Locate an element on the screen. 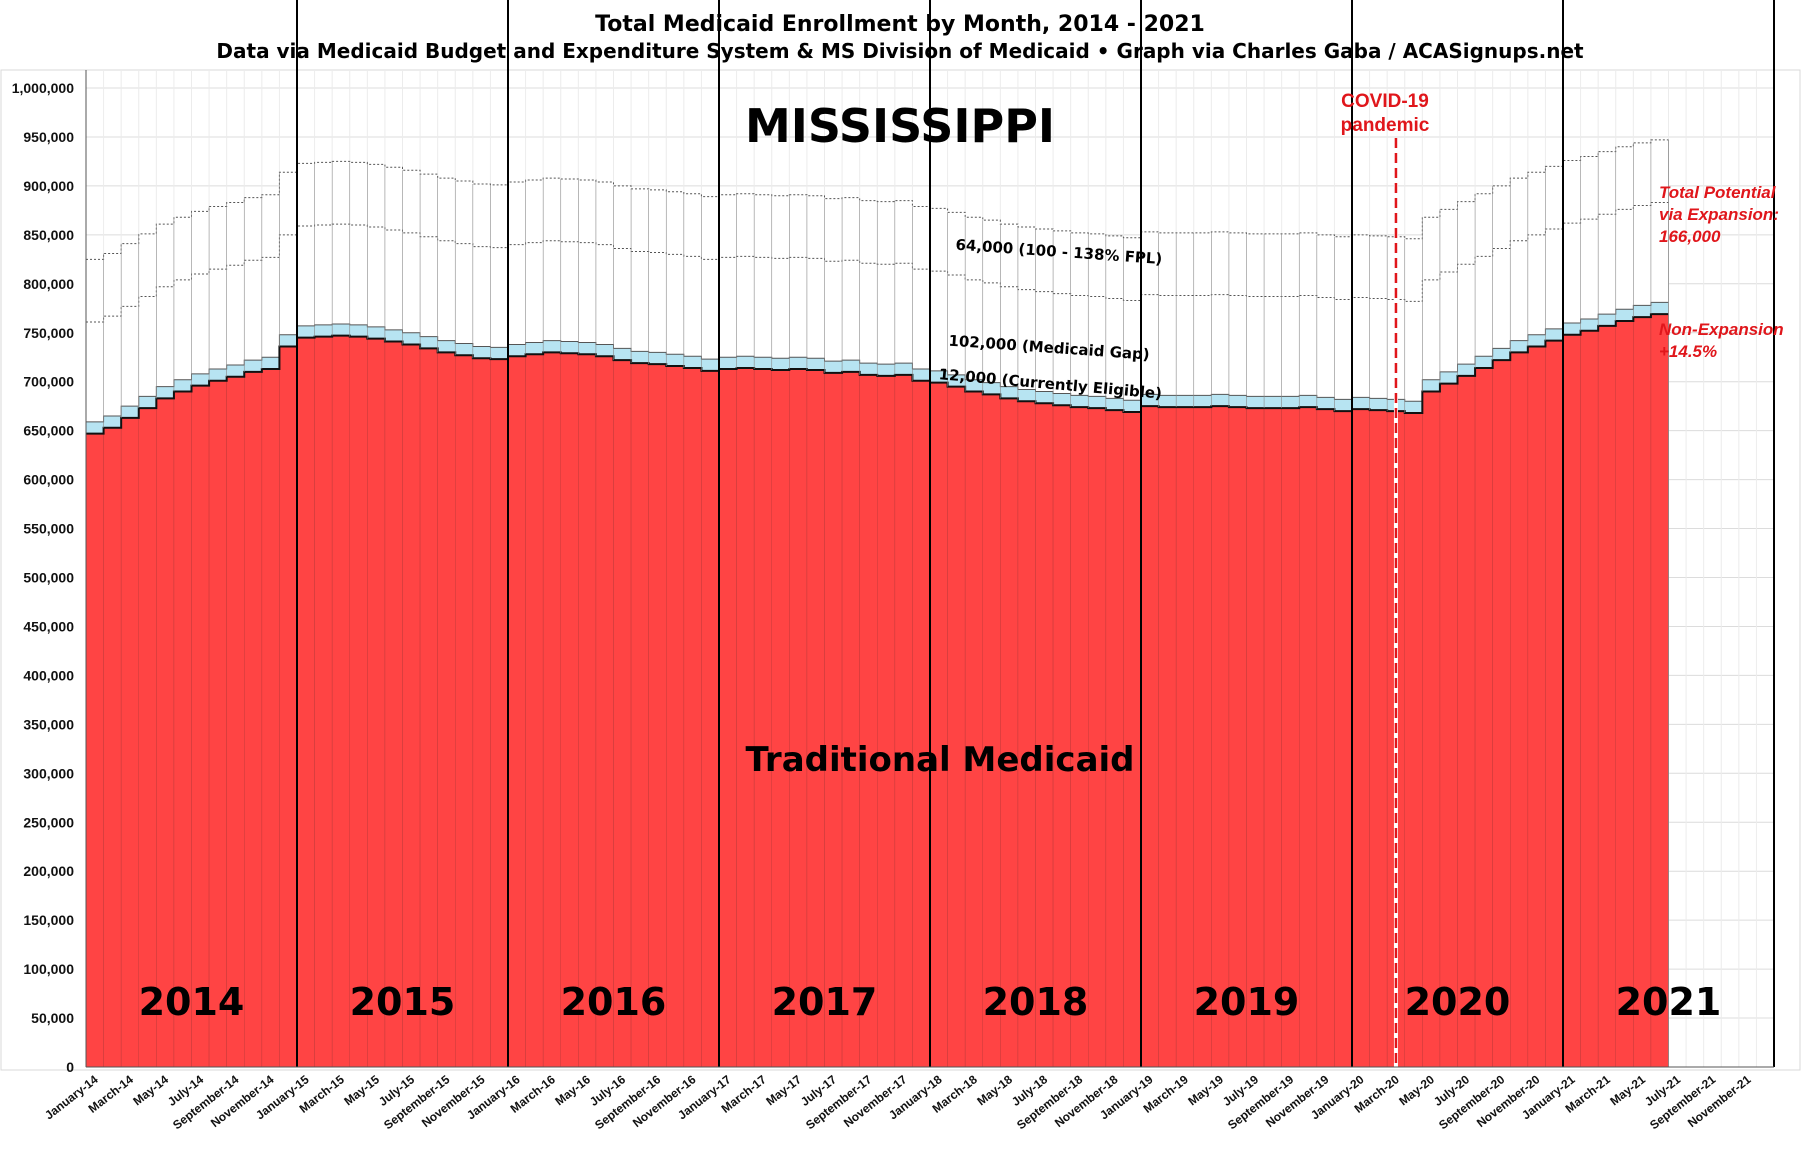 The height and width of the screenshot is (1150, 1801). y-tick-label: 800,000 is located at coordinates (48, 284).